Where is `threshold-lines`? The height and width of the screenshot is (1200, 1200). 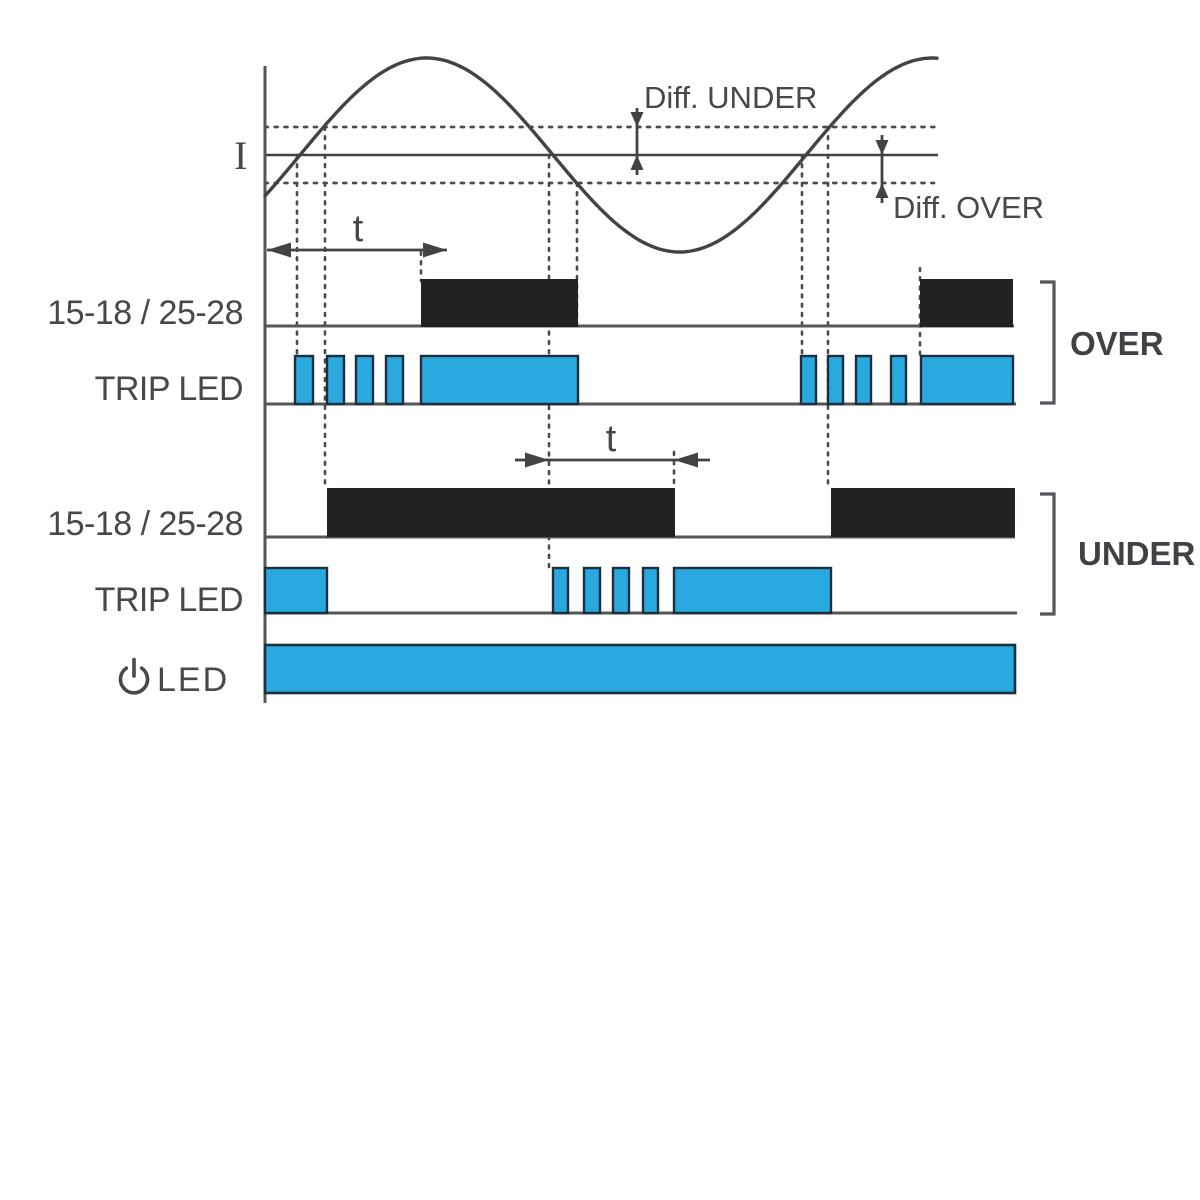 threshold-lines is located at coordinates (602, 155).